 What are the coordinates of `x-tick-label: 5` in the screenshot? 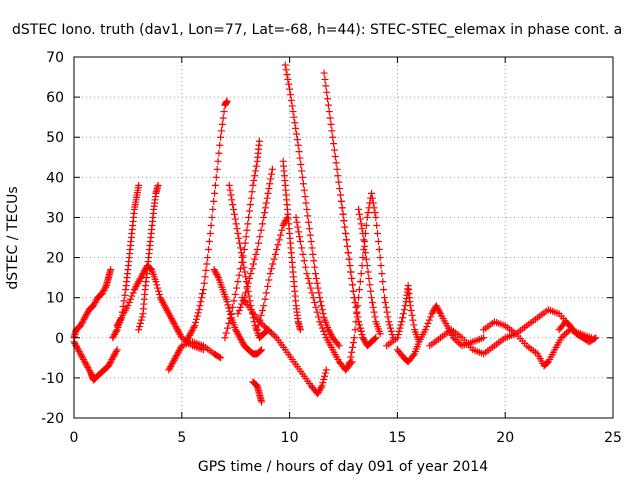 It's located at (181, 438).